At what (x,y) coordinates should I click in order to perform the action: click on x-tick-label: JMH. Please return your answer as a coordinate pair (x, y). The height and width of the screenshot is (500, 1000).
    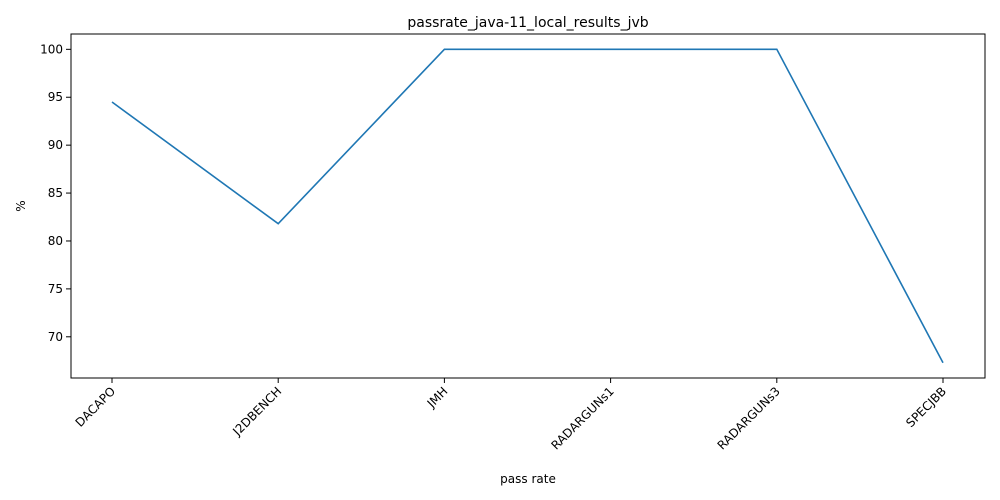
    Looking at the image, I should click on (437, 397).